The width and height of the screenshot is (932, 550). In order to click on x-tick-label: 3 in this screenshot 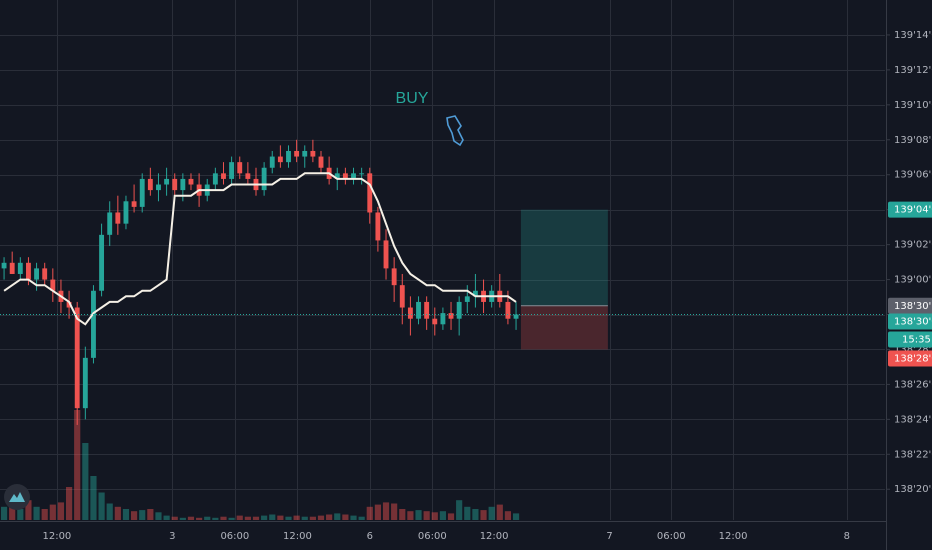, I will do `click(172, 536)`.